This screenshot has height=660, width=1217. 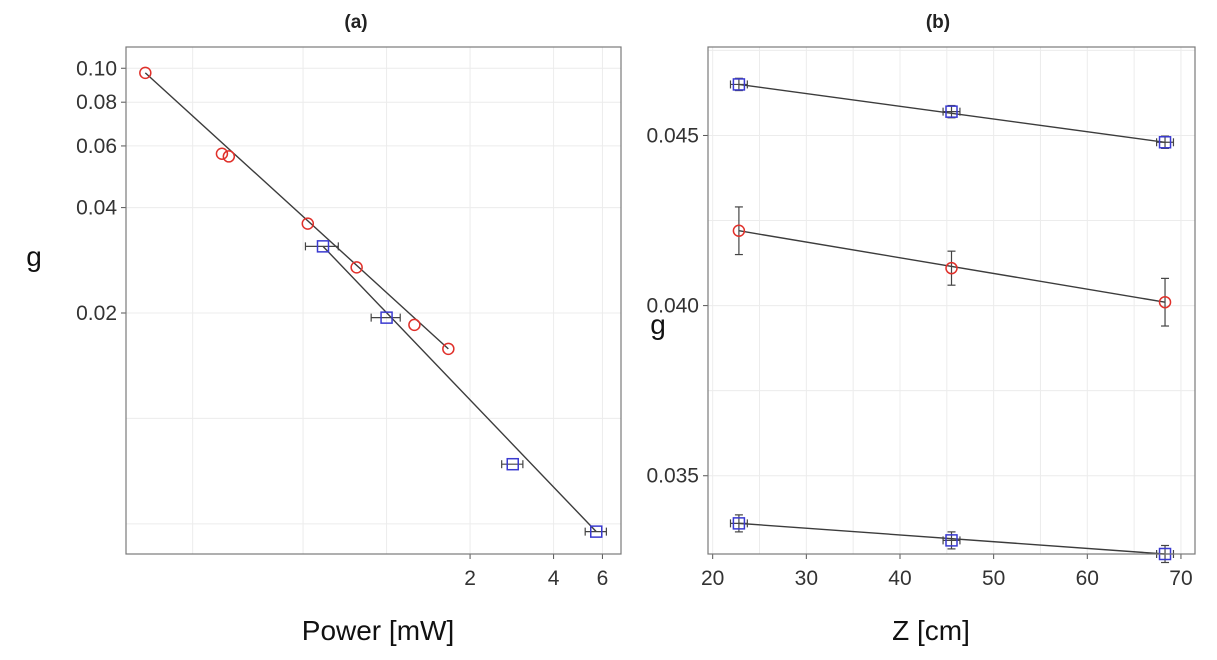 I want to click on panel-b-title: (b), so click(x=938, y=22).